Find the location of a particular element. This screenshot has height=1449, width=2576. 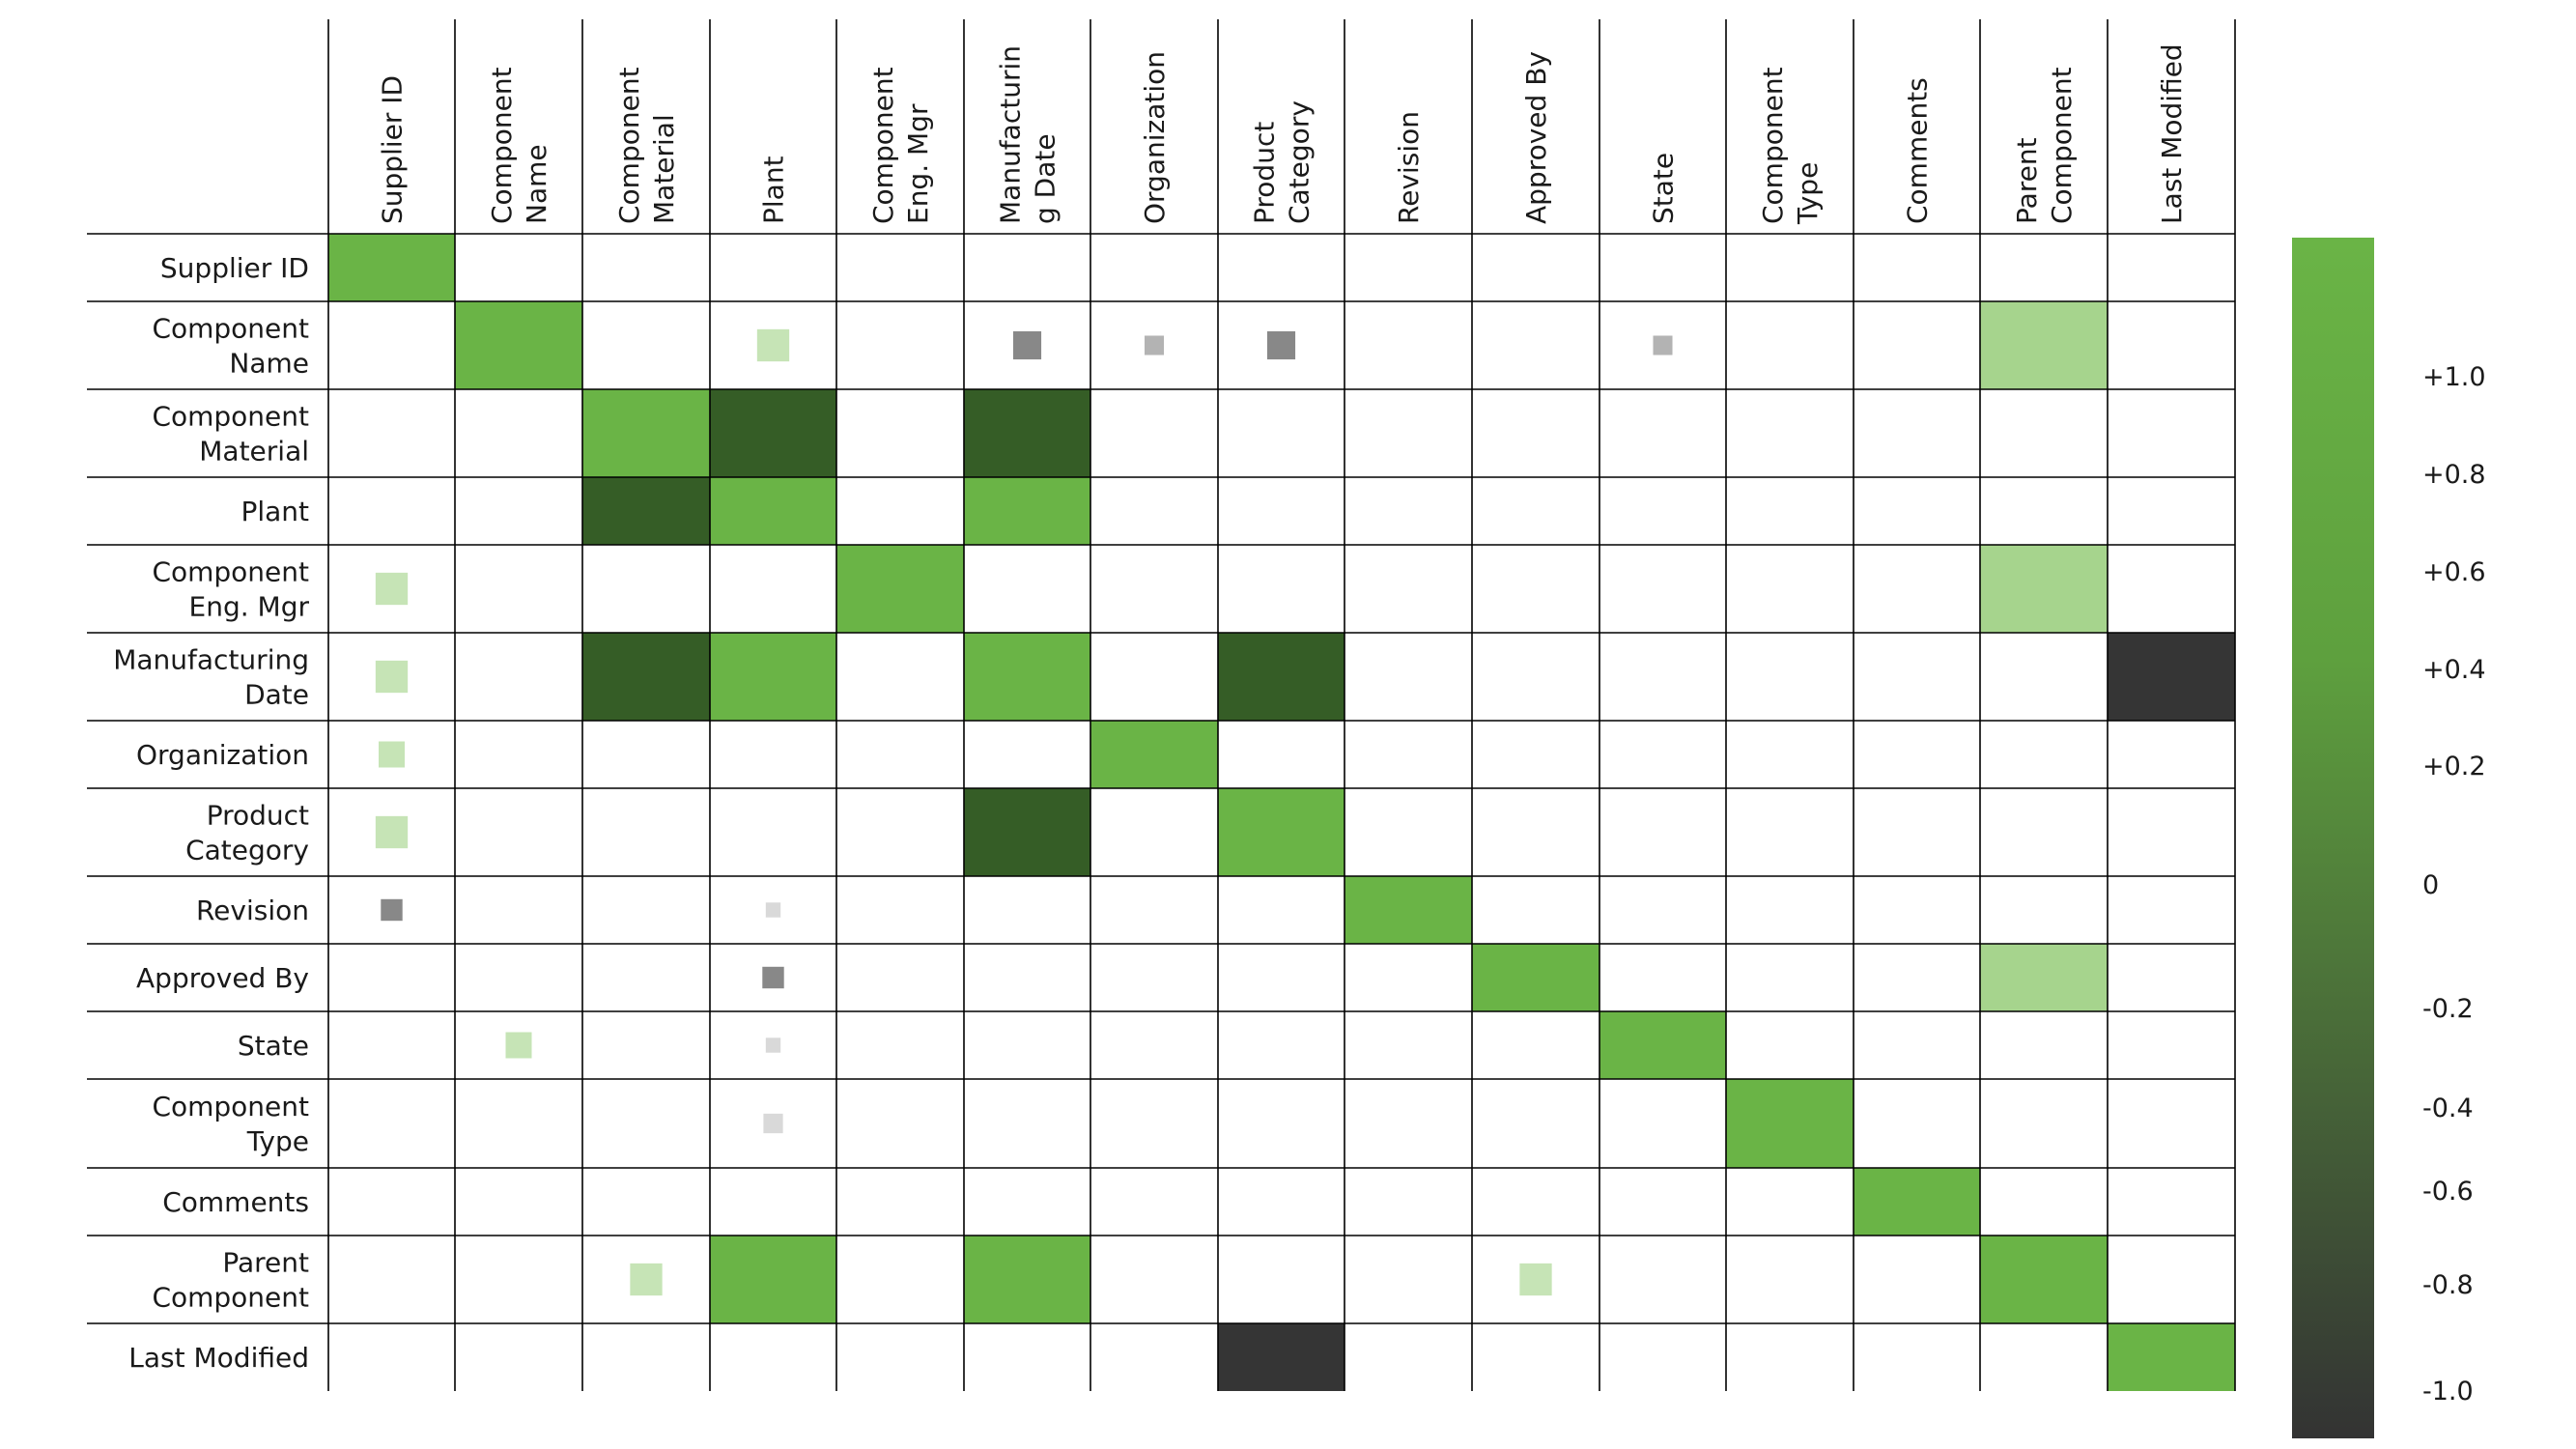

row-label-line: Category is located at coordinates (247, 851).